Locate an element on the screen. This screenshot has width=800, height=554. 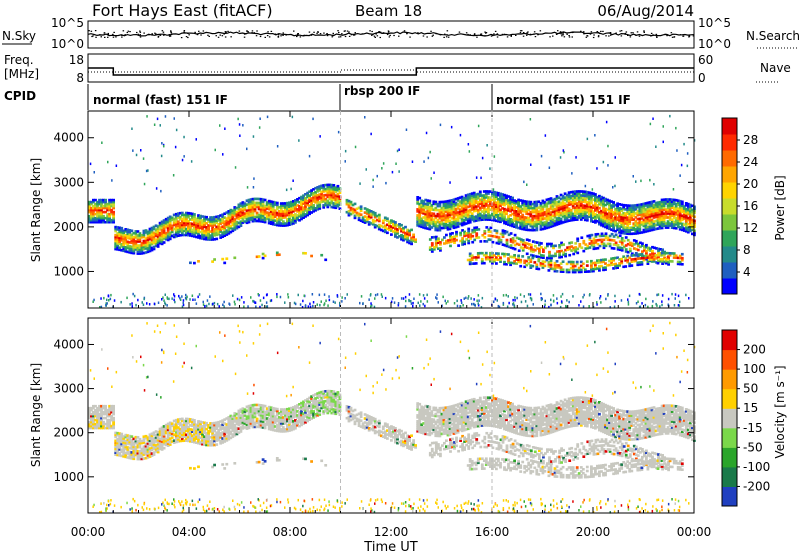
power-colorbar-label: Power [dB] is located at coordinates (780, 207).